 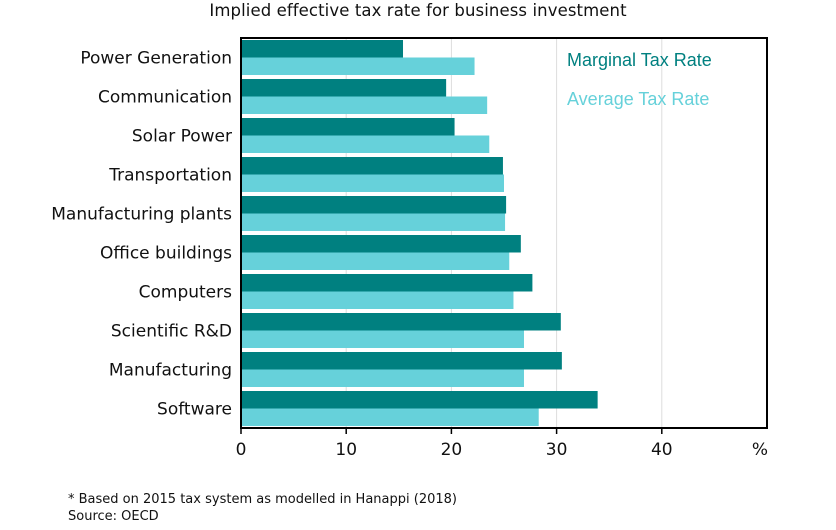 What do you see at coordinates (113, 516) in the screenshot?
I see `footnote-source: Source: OECD` at bounding box center [113, 516].